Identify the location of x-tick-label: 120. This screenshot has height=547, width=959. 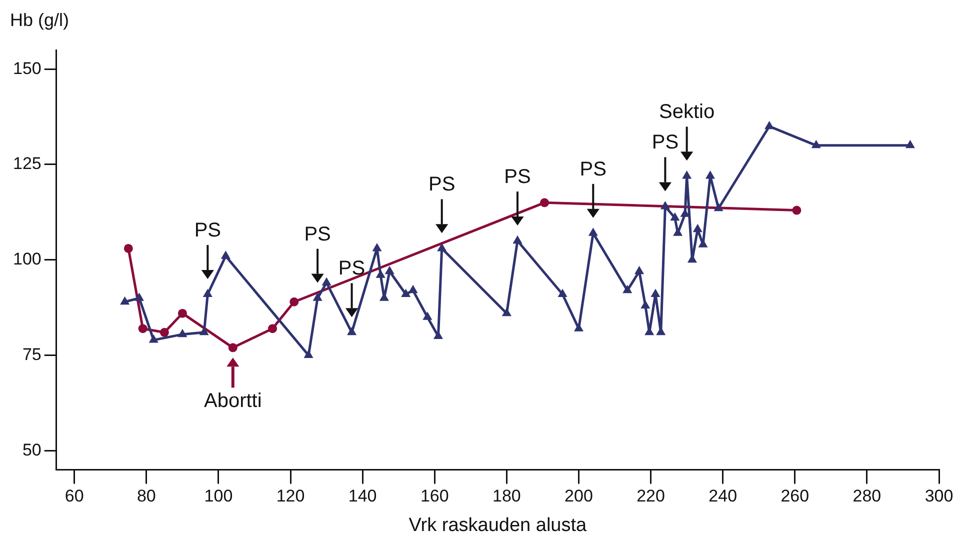
(290, 496).